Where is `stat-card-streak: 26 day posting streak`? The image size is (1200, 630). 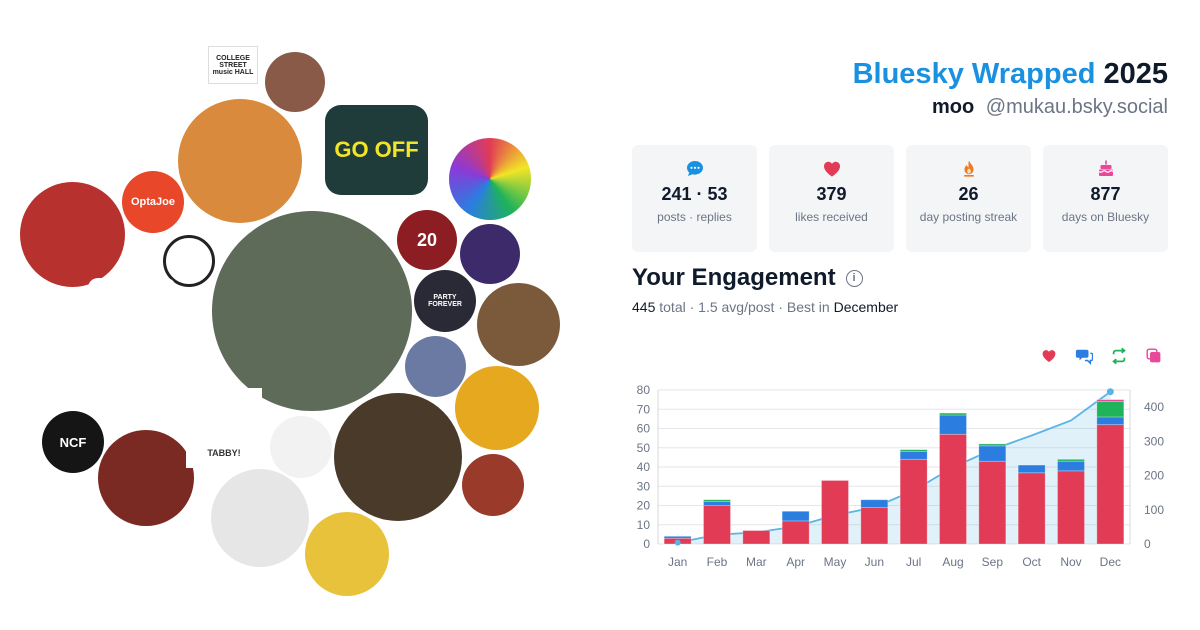 stat-card-streak: 26 day posting streak is located at coordinates (968, 198).